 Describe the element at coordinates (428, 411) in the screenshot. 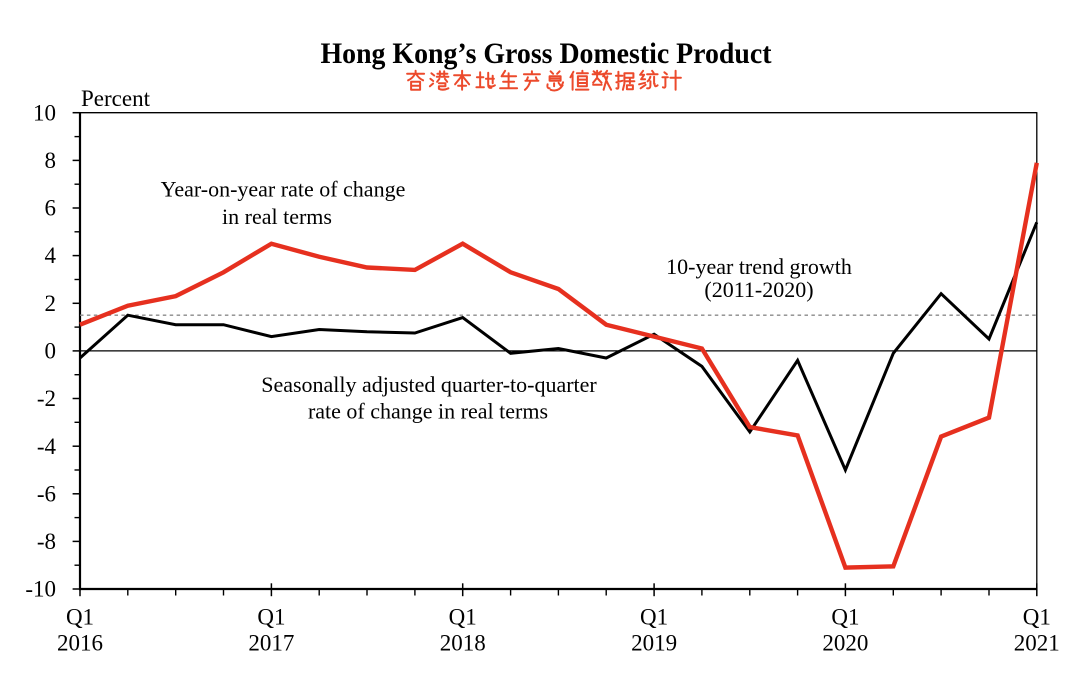

I see `svg-text: rate of change in real terms` at that location.